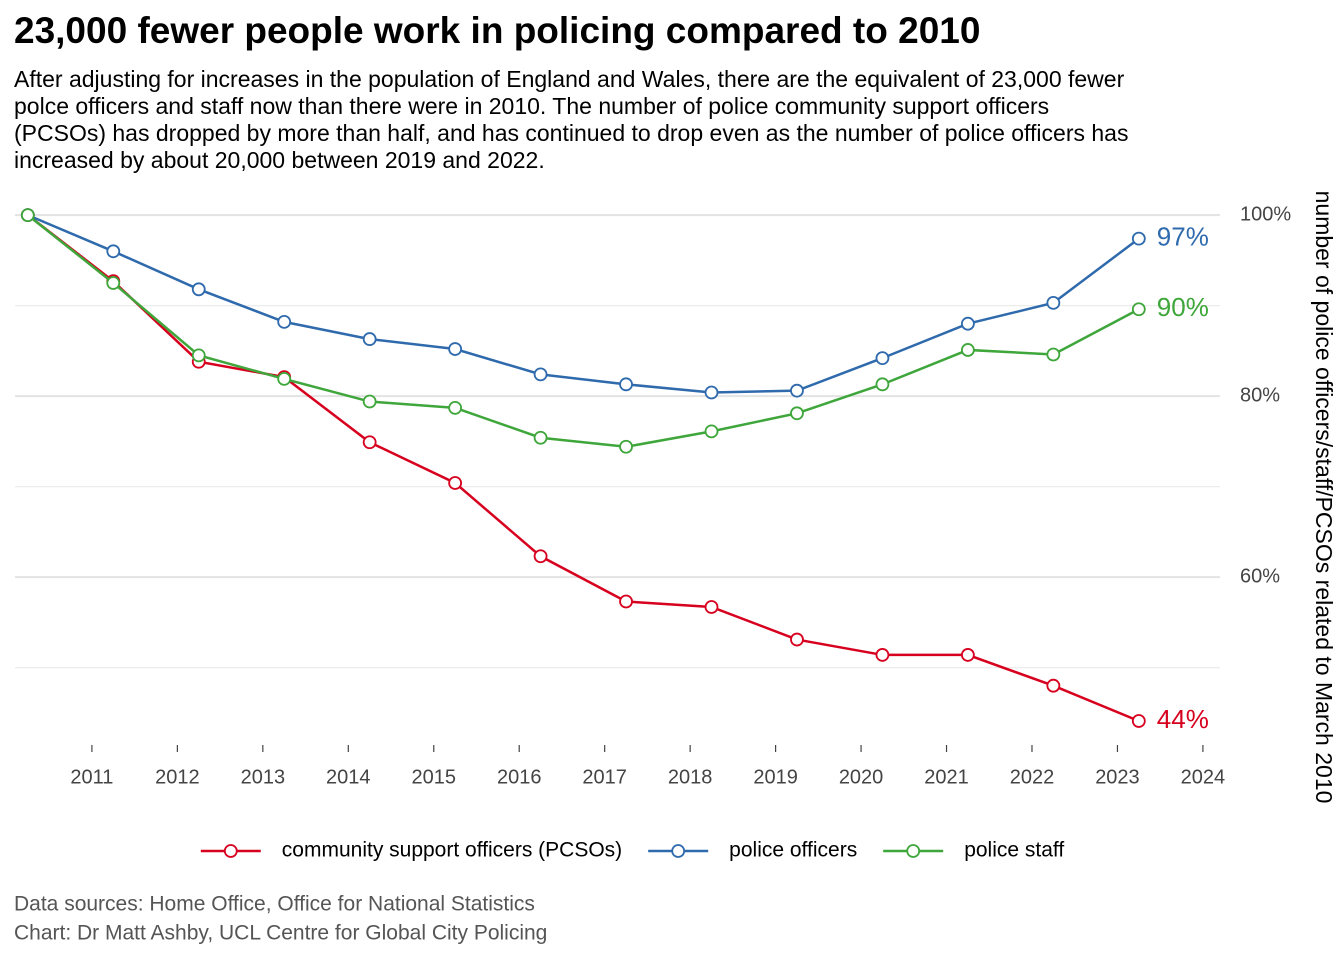 This screenshot has height=960, width=1344. I want to click on x-tick-label: 2014, so click(348, 777).